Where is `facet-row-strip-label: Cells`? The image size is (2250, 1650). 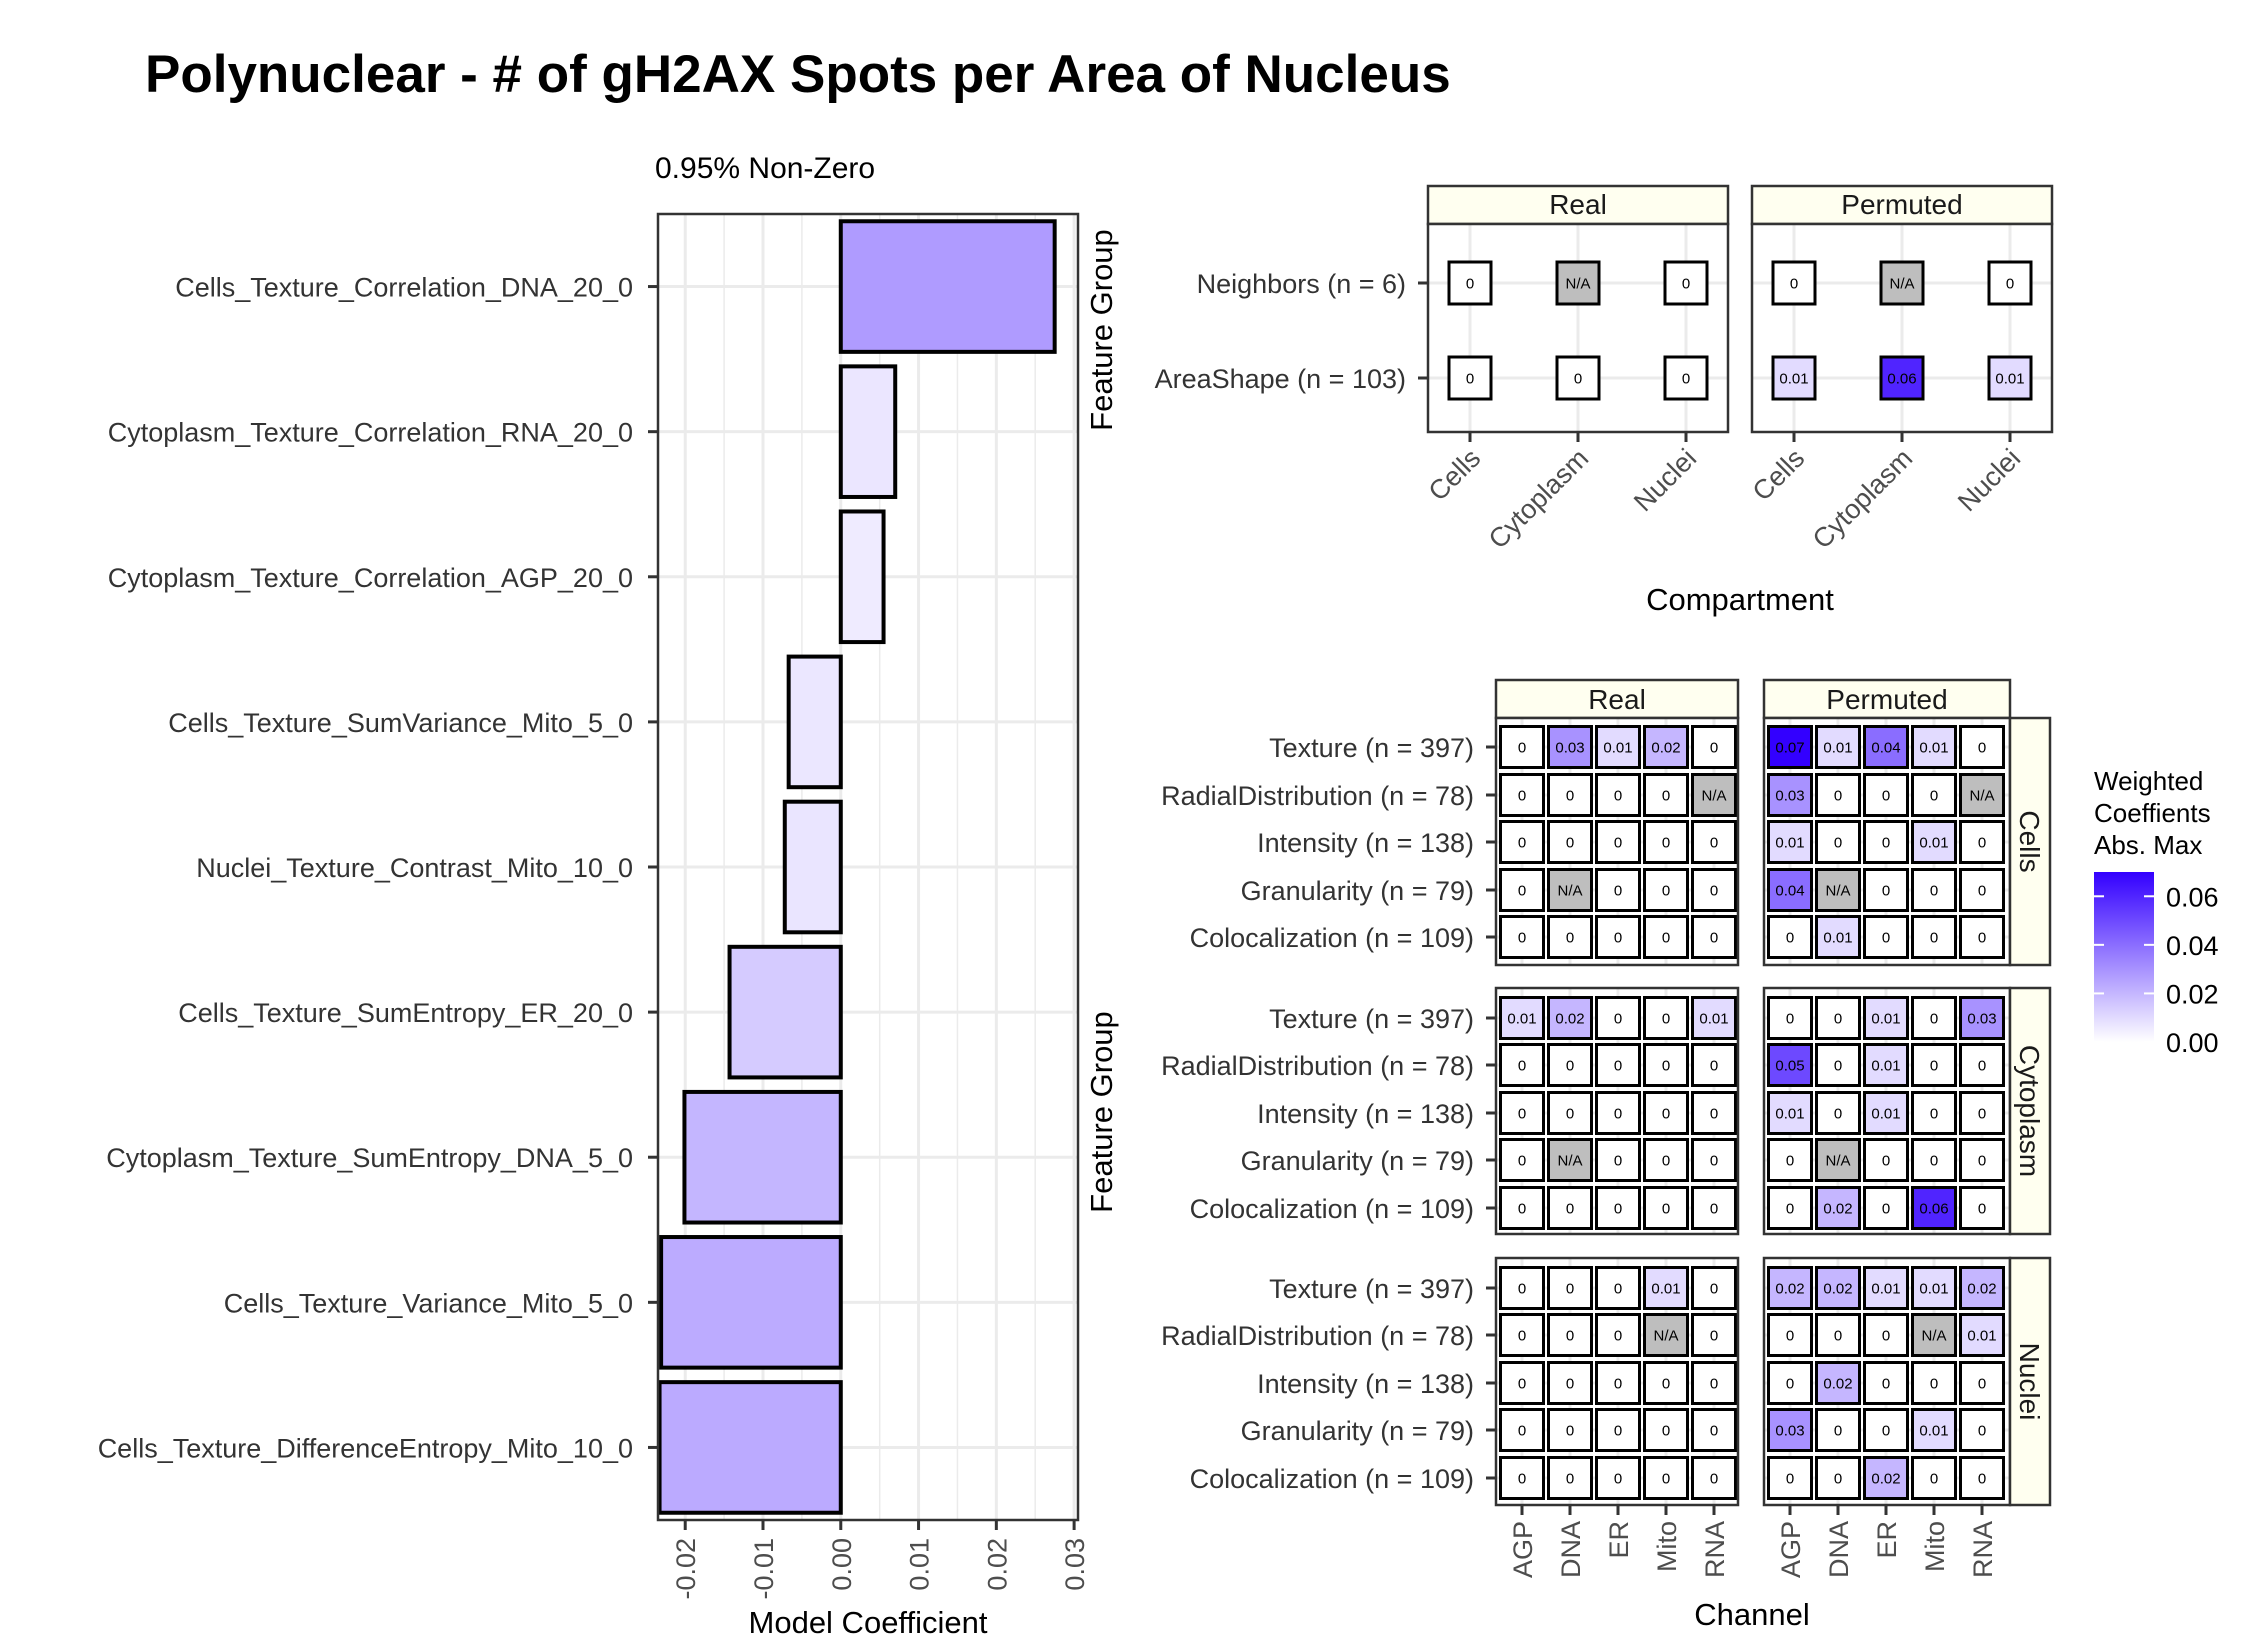 facet-row-strip-label: Cells is located at coordinates (2029, 841).